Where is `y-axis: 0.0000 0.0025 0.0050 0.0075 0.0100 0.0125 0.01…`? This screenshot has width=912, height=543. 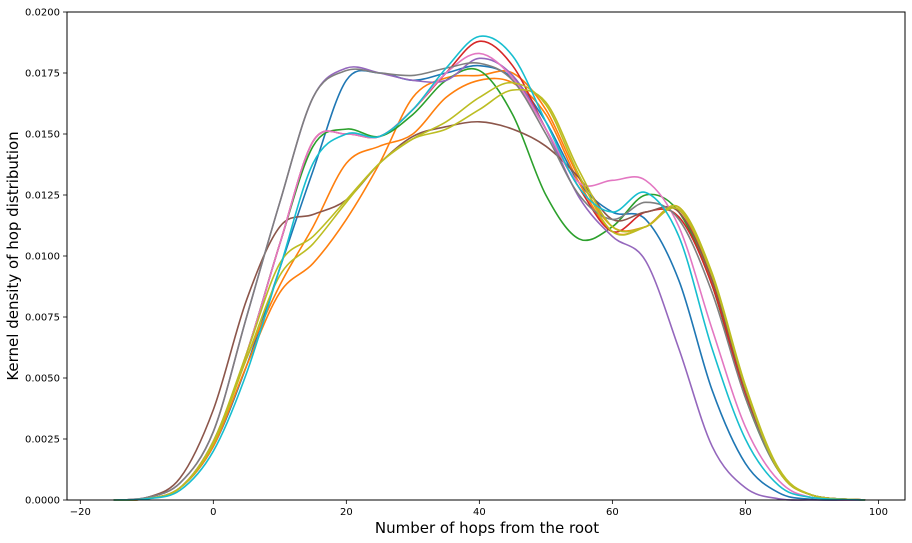
y-axis: 0.0000 0.0025 0.0050 0.0075 0.0100 0.0125 0.01… is located at coordinates (46, 257).